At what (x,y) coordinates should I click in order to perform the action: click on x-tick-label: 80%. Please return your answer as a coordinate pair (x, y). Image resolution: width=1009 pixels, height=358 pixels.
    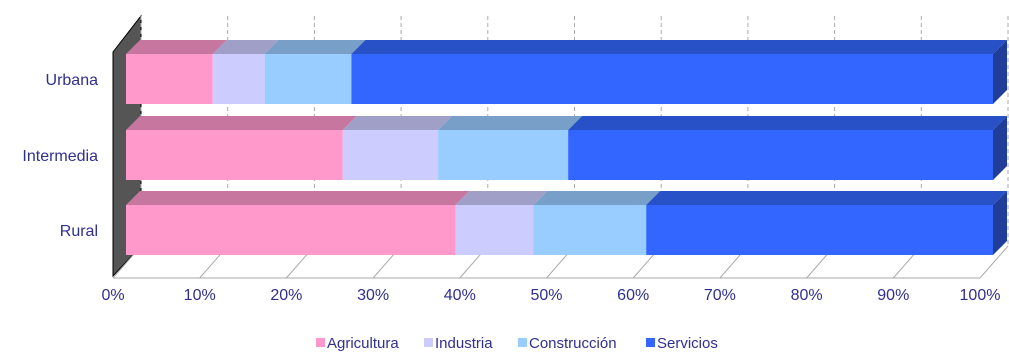
    Looking at the image, I should click on (807, 295).